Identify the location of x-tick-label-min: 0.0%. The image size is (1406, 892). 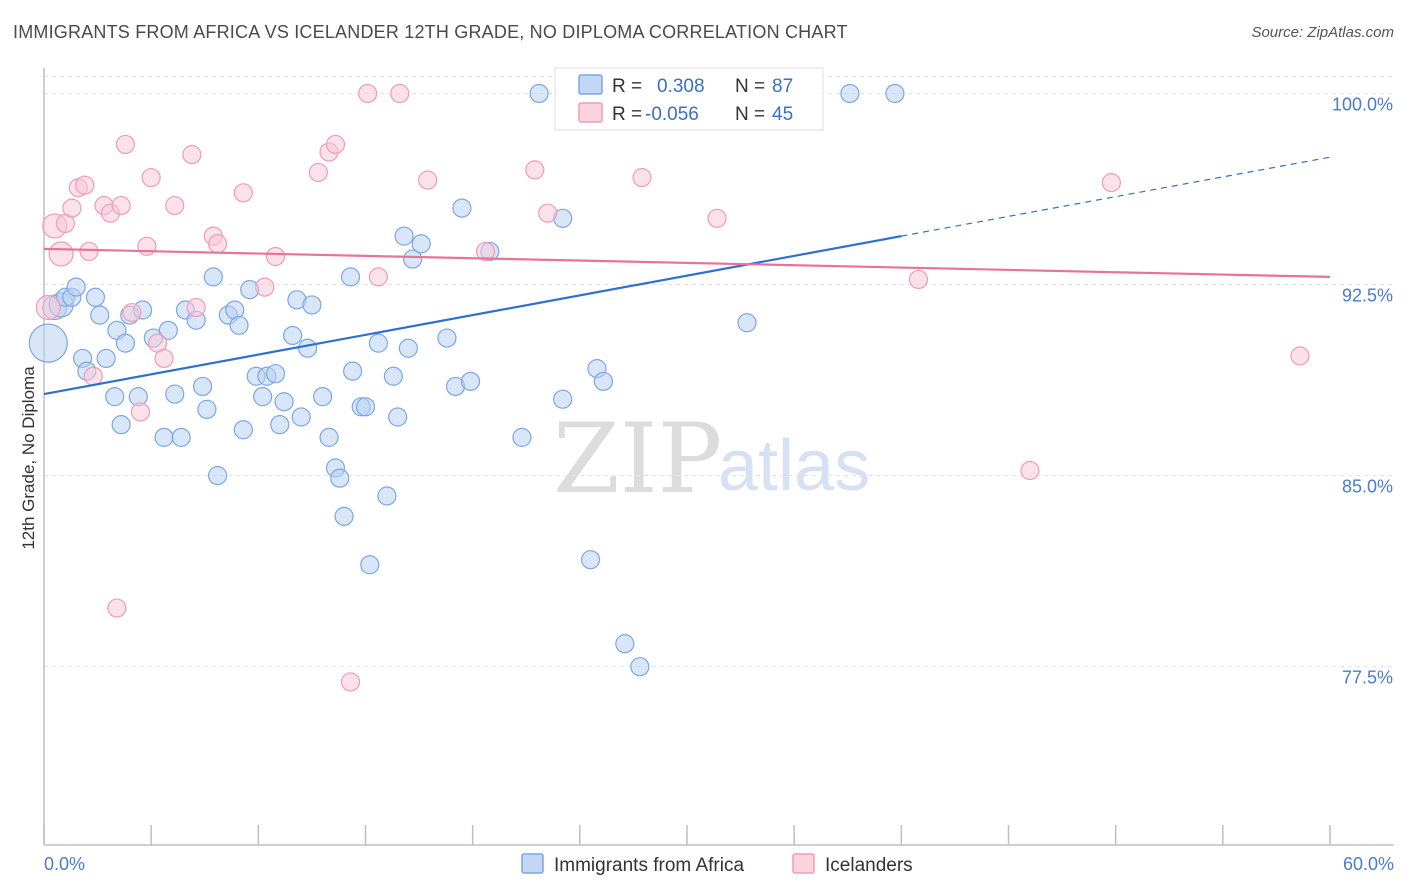
(64, 864).